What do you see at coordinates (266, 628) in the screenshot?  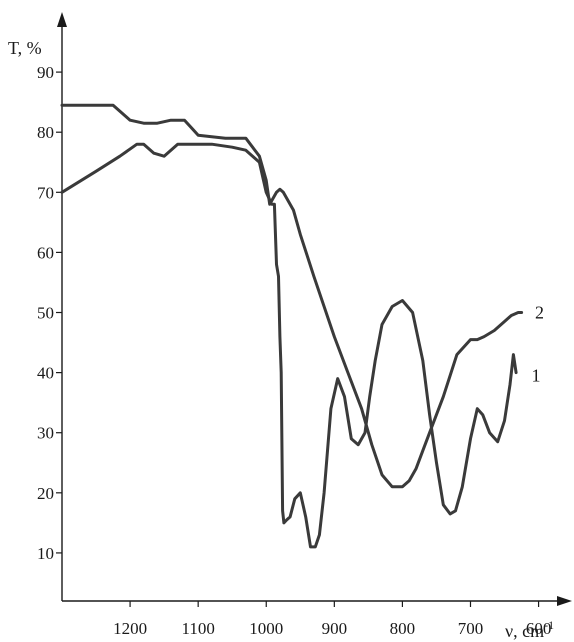 I see `x-tick-label: 1000` at bounding box center [266, 628].